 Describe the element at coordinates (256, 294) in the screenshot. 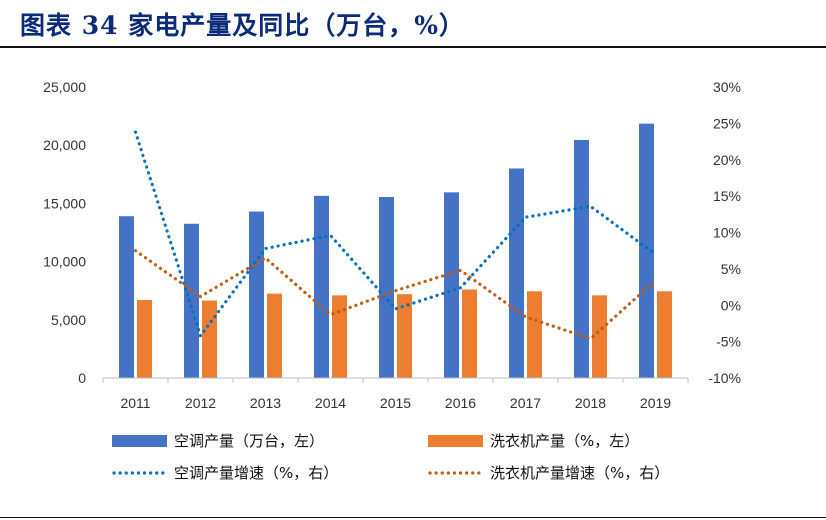

I see `bar-1-2013` at that location.